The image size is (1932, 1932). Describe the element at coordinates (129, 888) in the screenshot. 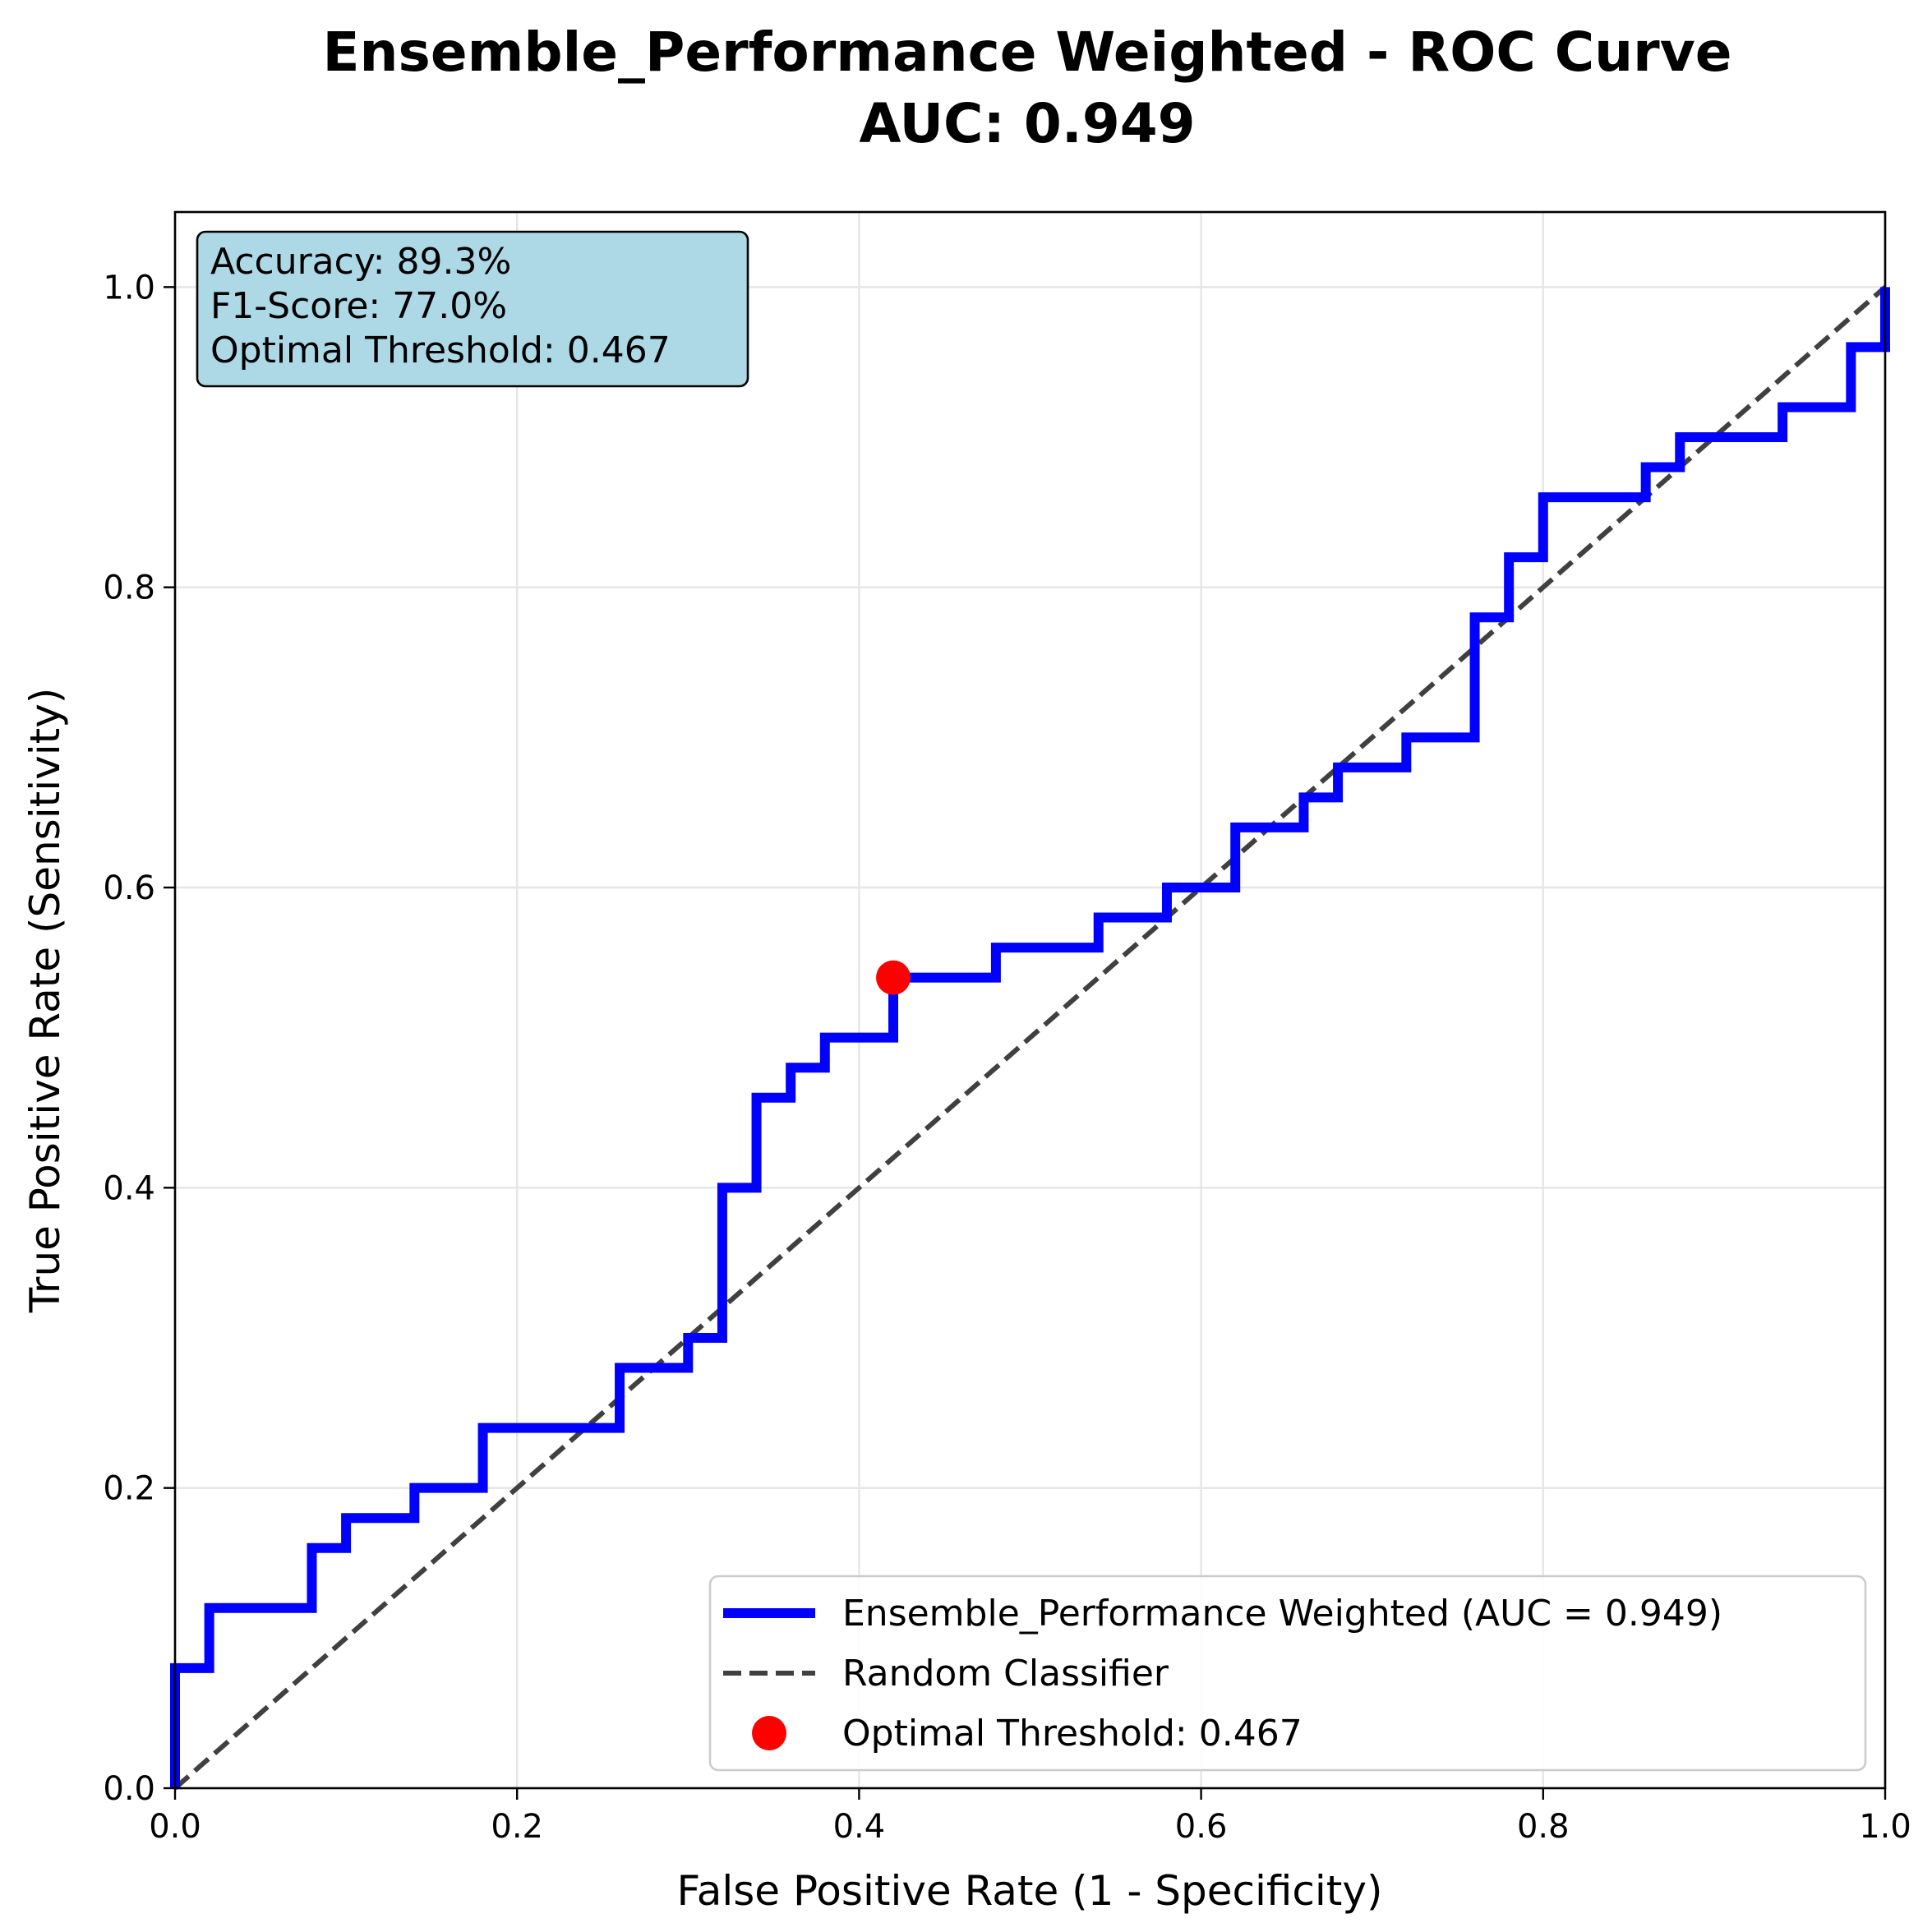

I see `y-tick-label: 0.6` at that location.